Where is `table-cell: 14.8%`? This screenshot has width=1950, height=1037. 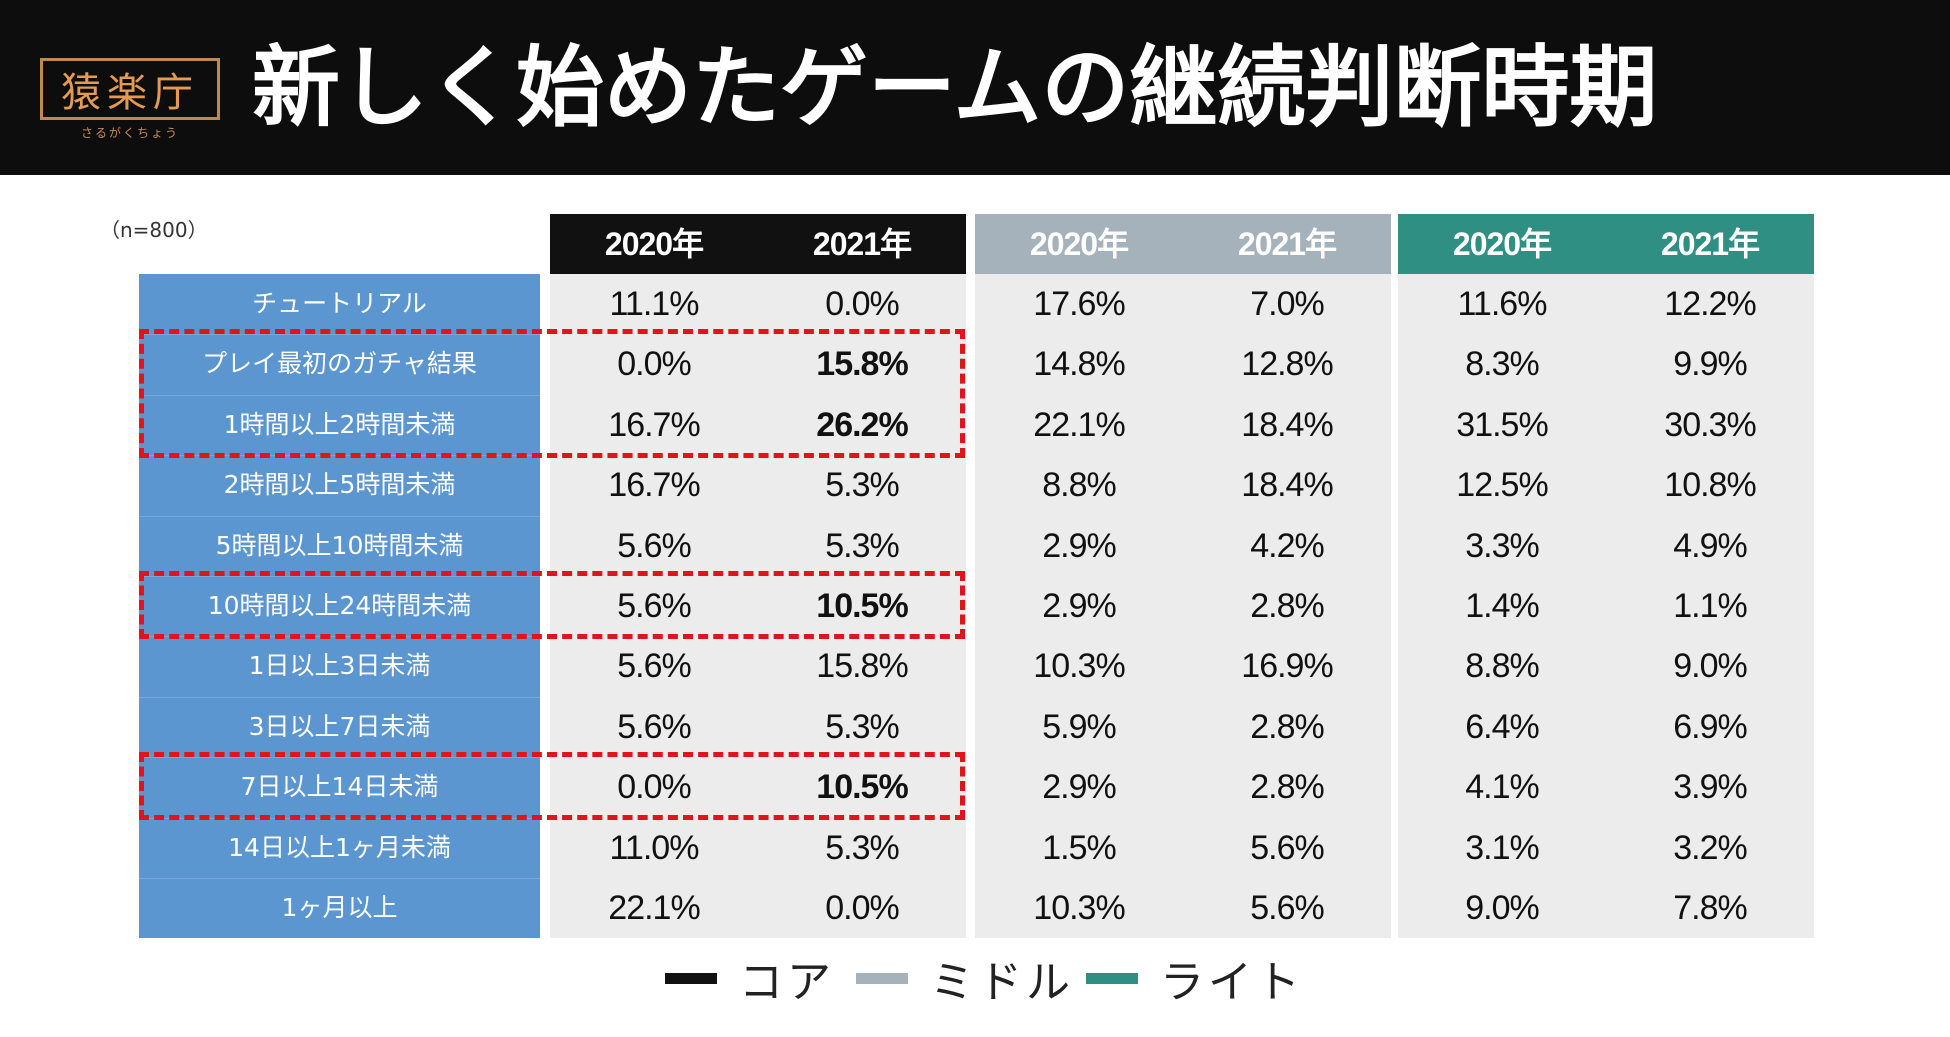
table-cell: 14.8% is located at coordinates (1079, 364).